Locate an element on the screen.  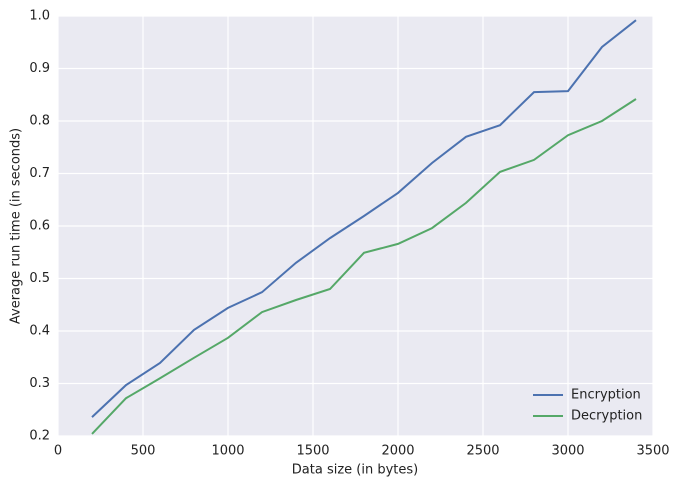
x-tick-label: 2000 is located at coordinates (397, 451).